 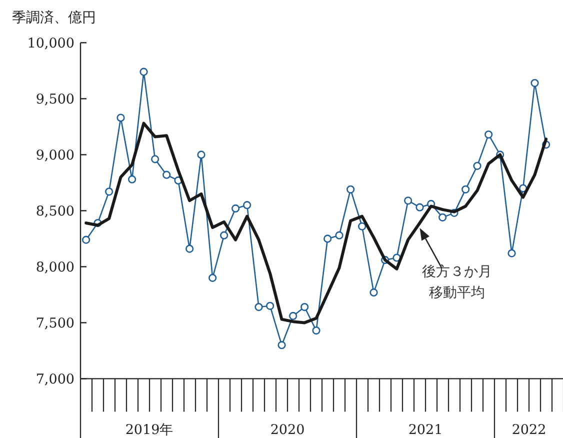 I want to click on y-tick-label: 9,000, so click(x=55, y=156).